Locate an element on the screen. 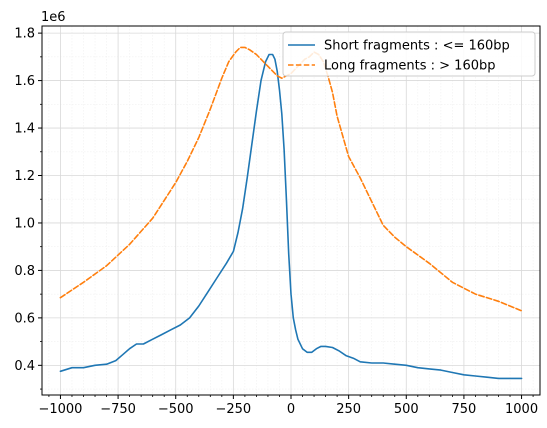 This screenshot has width=547, height=428. y-tick-label: 1.6 is located at coordinates (24, 81).